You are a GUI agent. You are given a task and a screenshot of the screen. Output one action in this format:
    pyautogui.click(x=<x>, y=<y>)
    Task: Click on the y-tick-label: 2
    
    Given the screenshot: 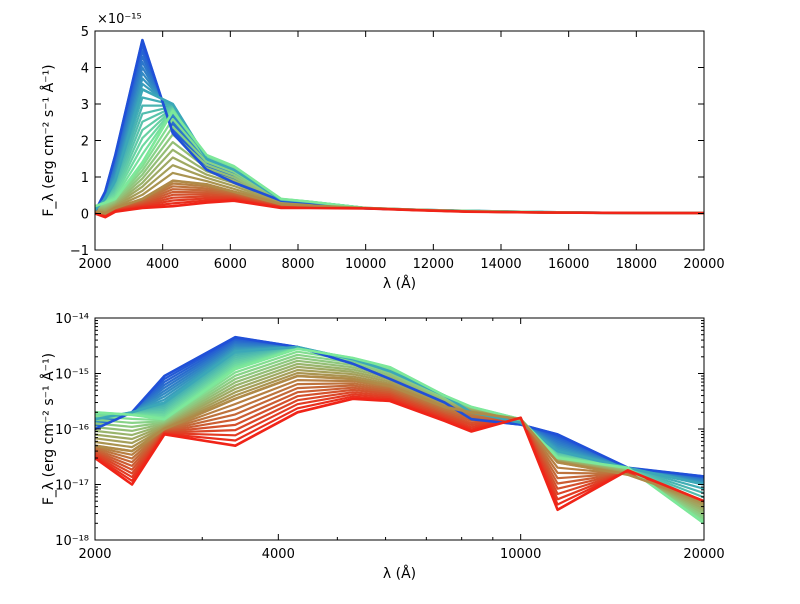 What is the action you would take?
    pyautogui.click(x=85, y=142)
    